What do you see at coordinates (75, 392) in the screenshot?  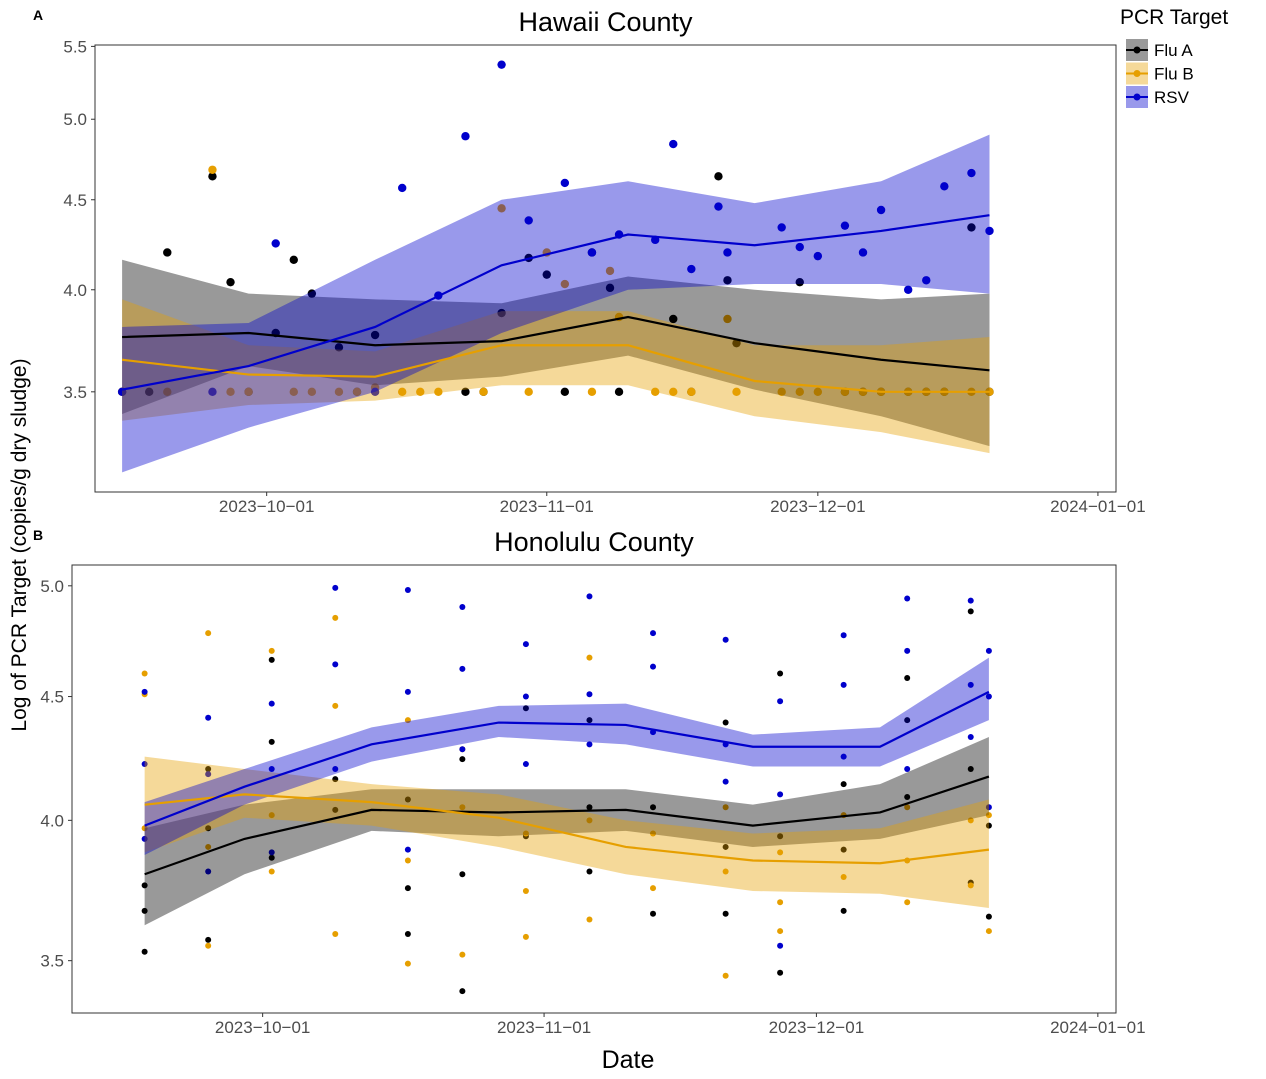 I see `y-tick-label: 3.5` at bounding box center [75, 392].